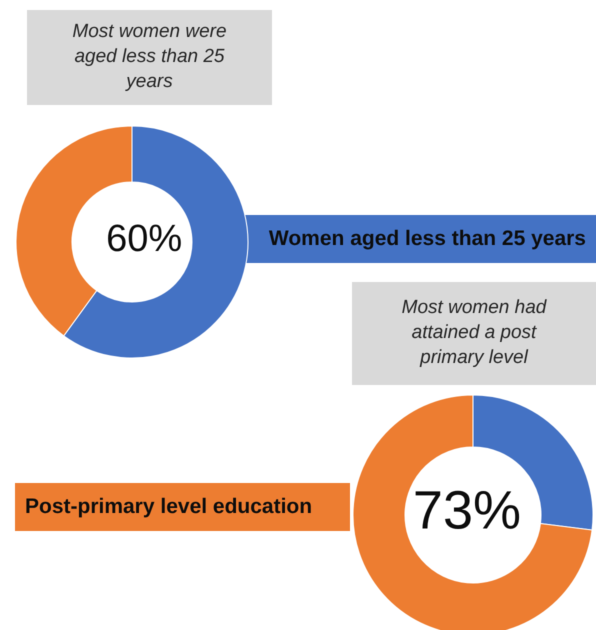 Image resolution: width=596 pixels, height=630 pixels. I want to click on slice-label: Women aged less than 25 years, so click(419, 239).